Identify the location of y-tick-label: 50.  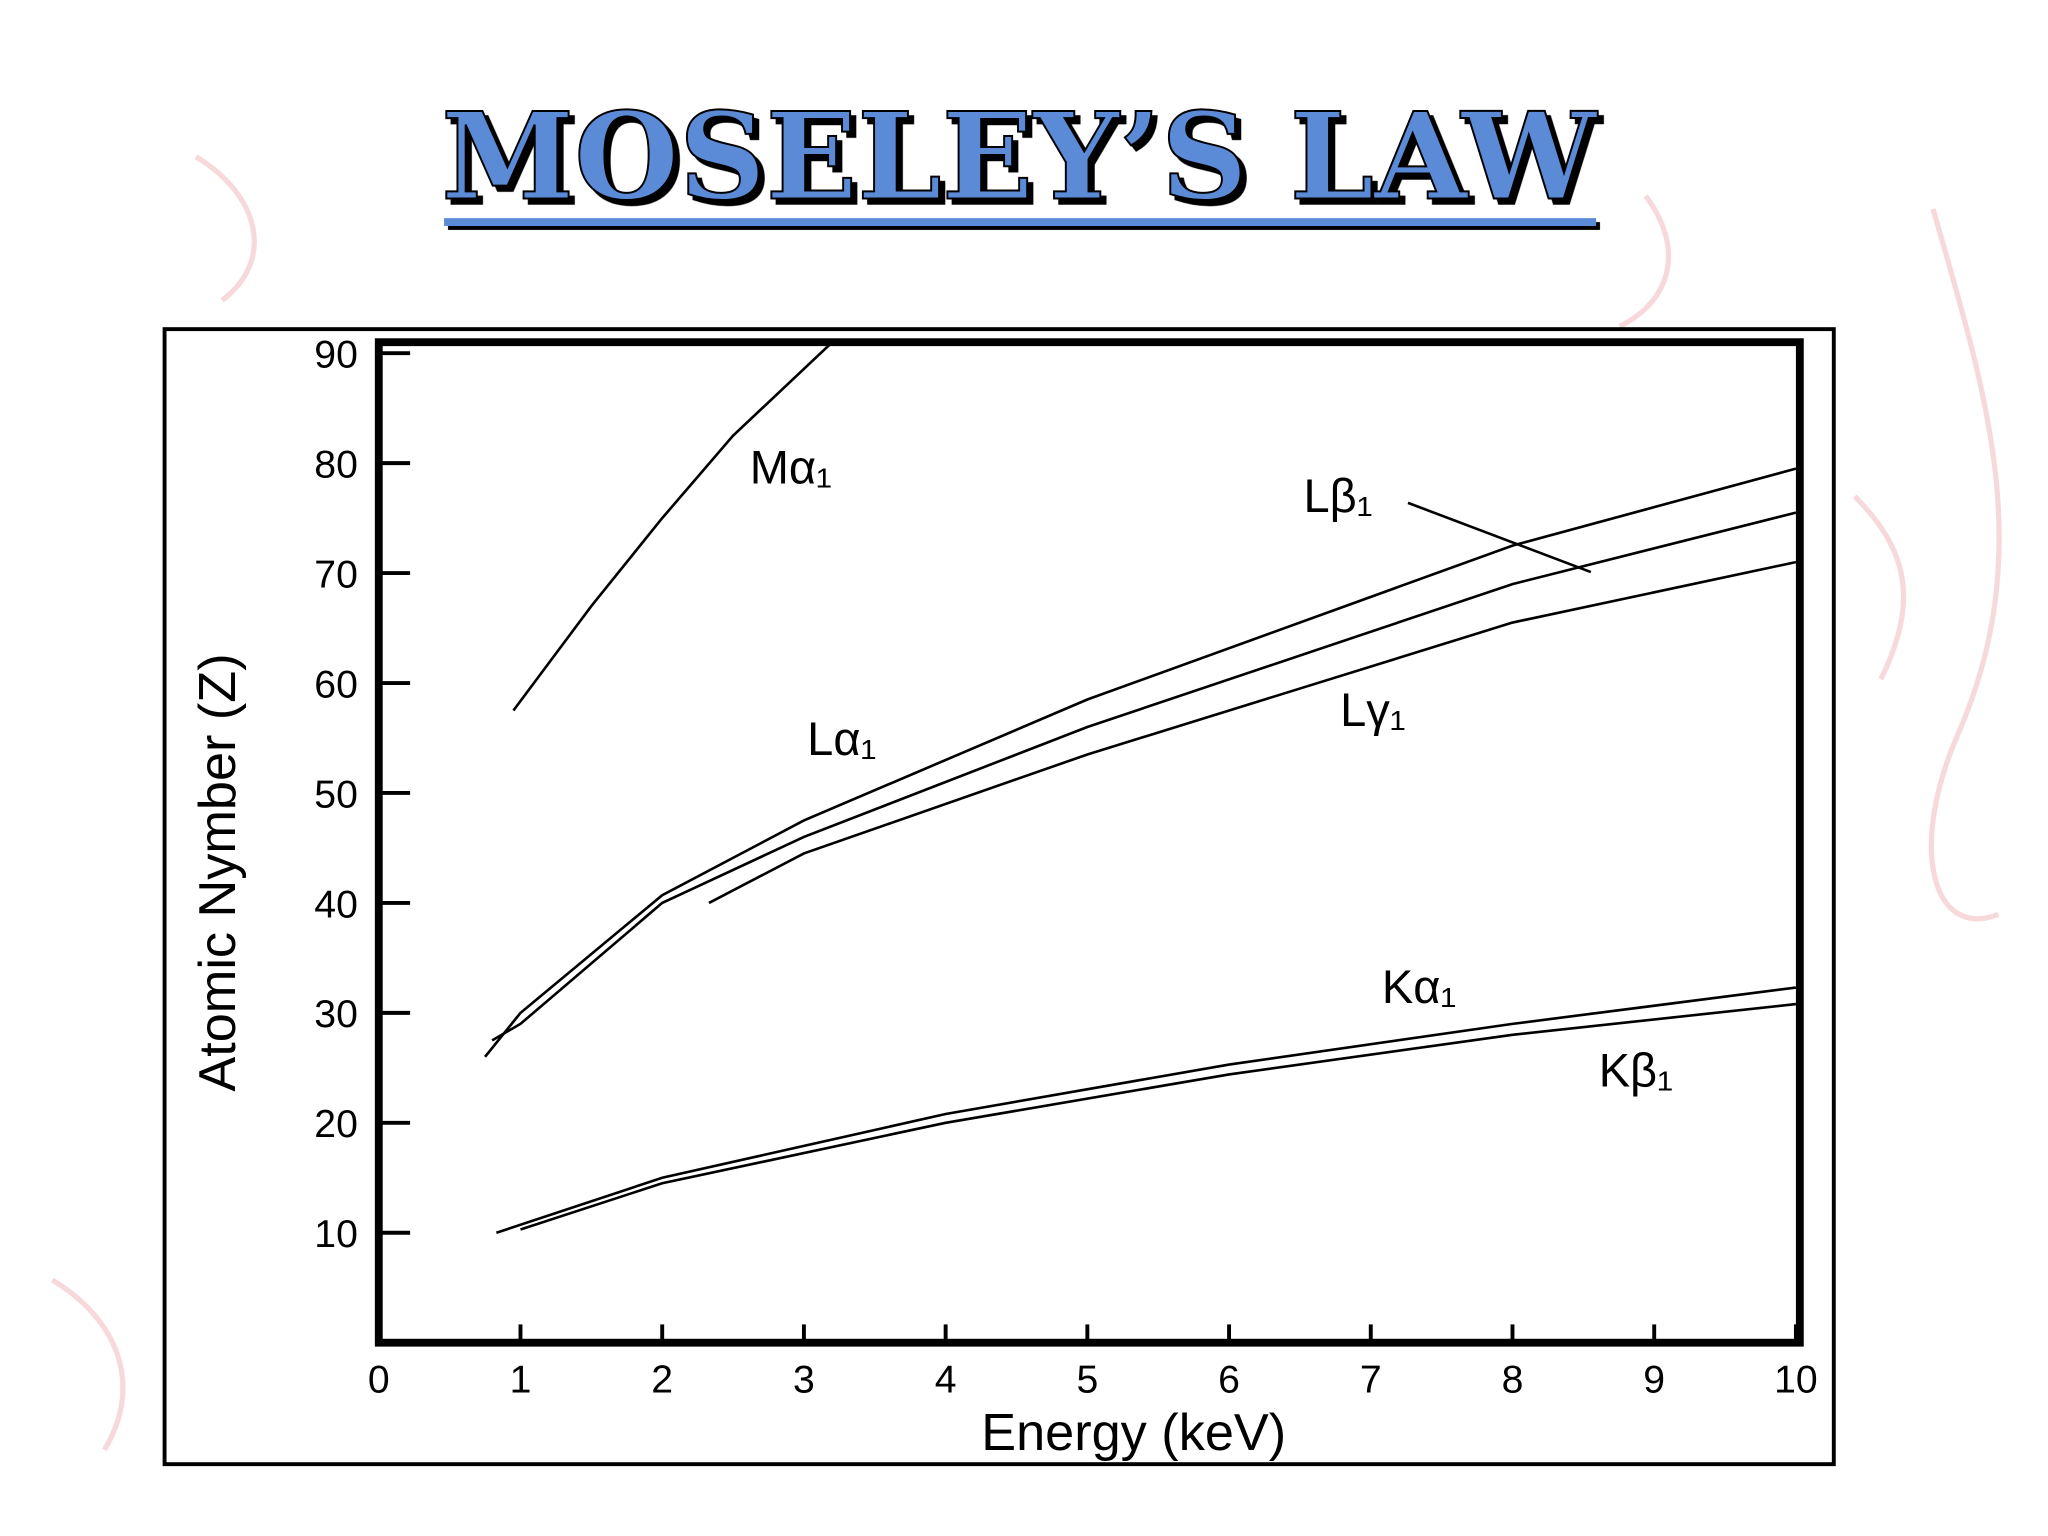
(336, 794).